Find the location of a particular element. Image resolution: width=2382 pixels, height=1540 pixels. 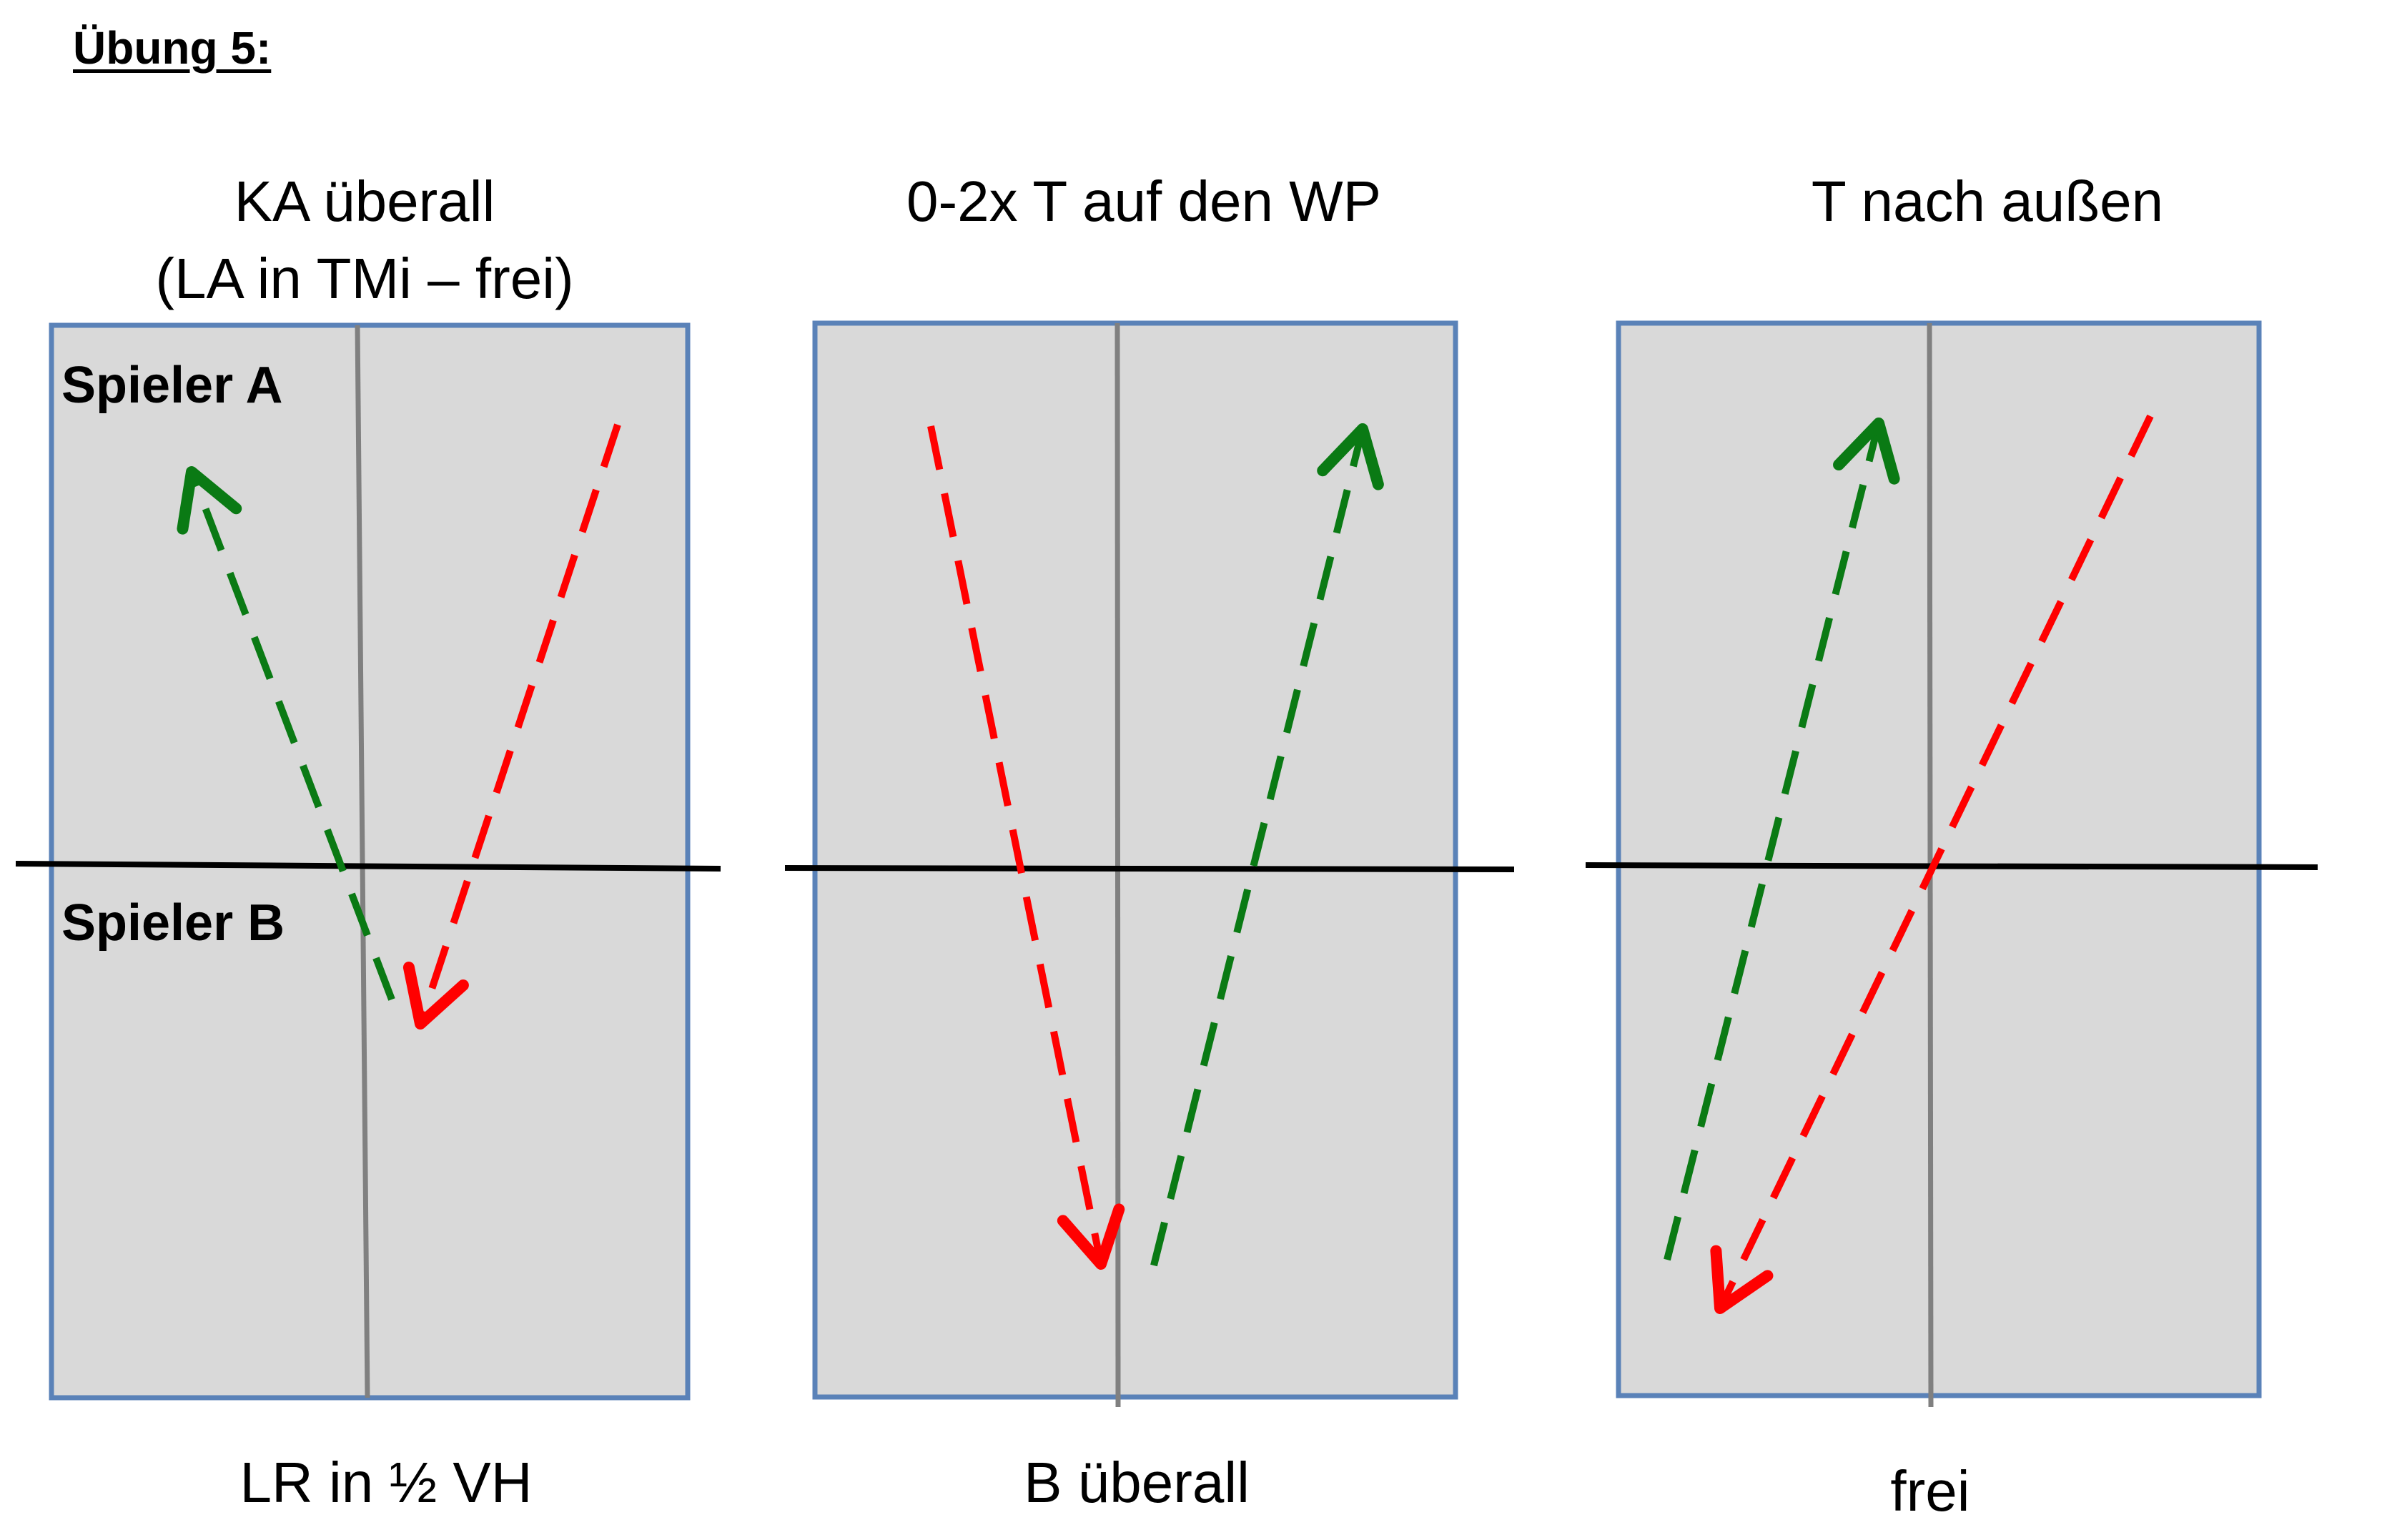

exercise-1-caption: LR in ½ VH is located at coordinates (386, 1483).